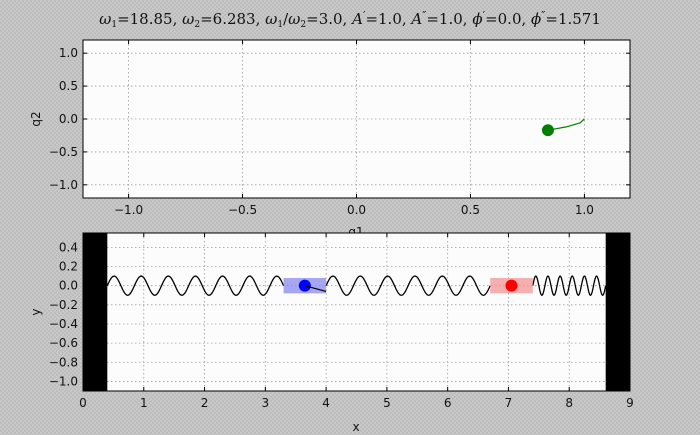 The height and width of the screenshot is (435, 700). What do you see at coordinates (448, 403) in the screenshot?
I see `string-xtick-label: 6` at bounding box center [448, 403].